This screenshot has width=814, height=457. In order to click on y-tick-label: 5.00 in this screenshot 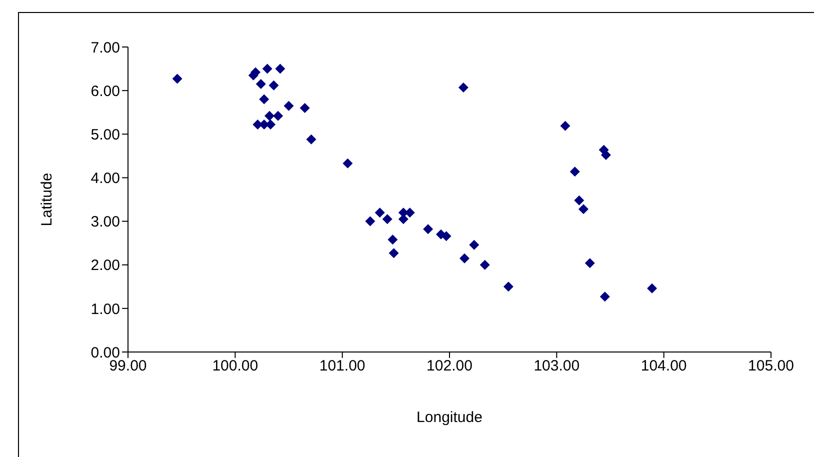, I will do `click(105, 135)`.